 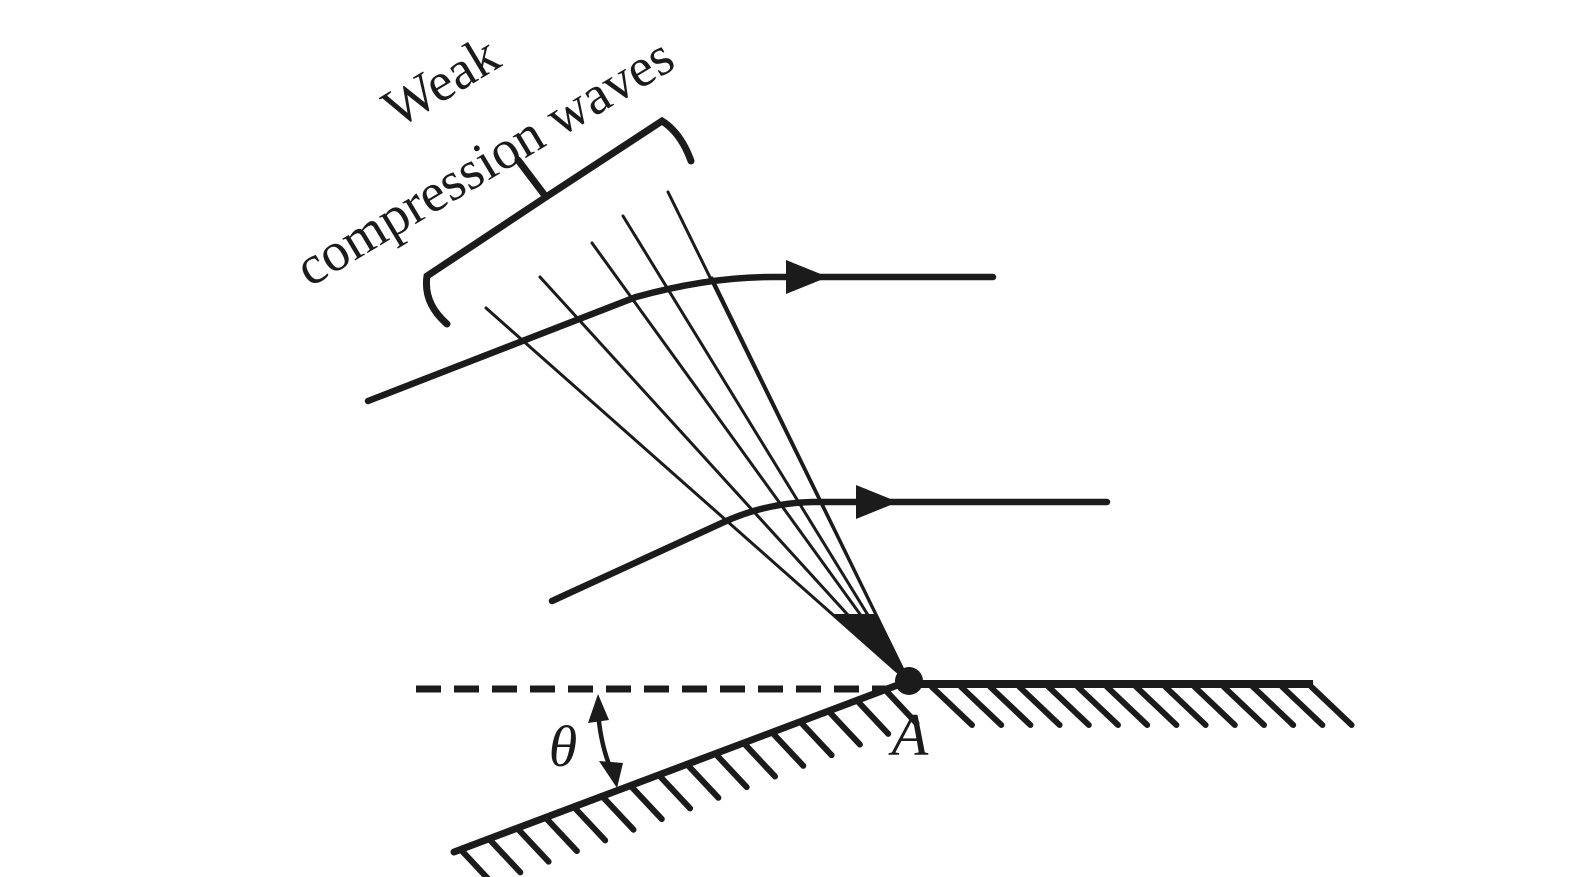 I want to click on horizontal-wall, so click(x=1127, y=704).